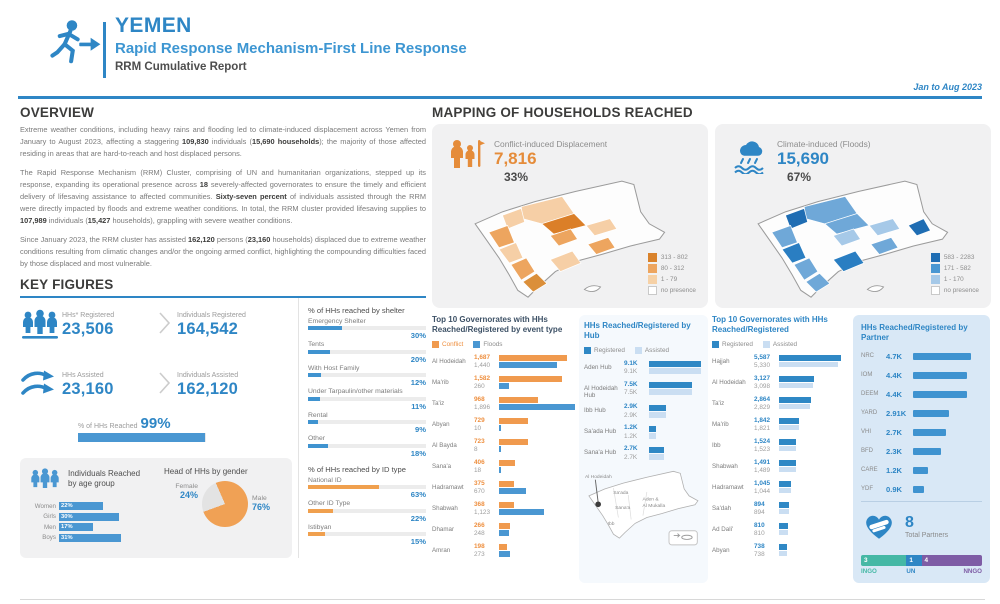 This screenshot has height=604, width=1000. Describe the element at coordinates (90, 537) in the screenshot. I see `age-bar: 31%` at that location.